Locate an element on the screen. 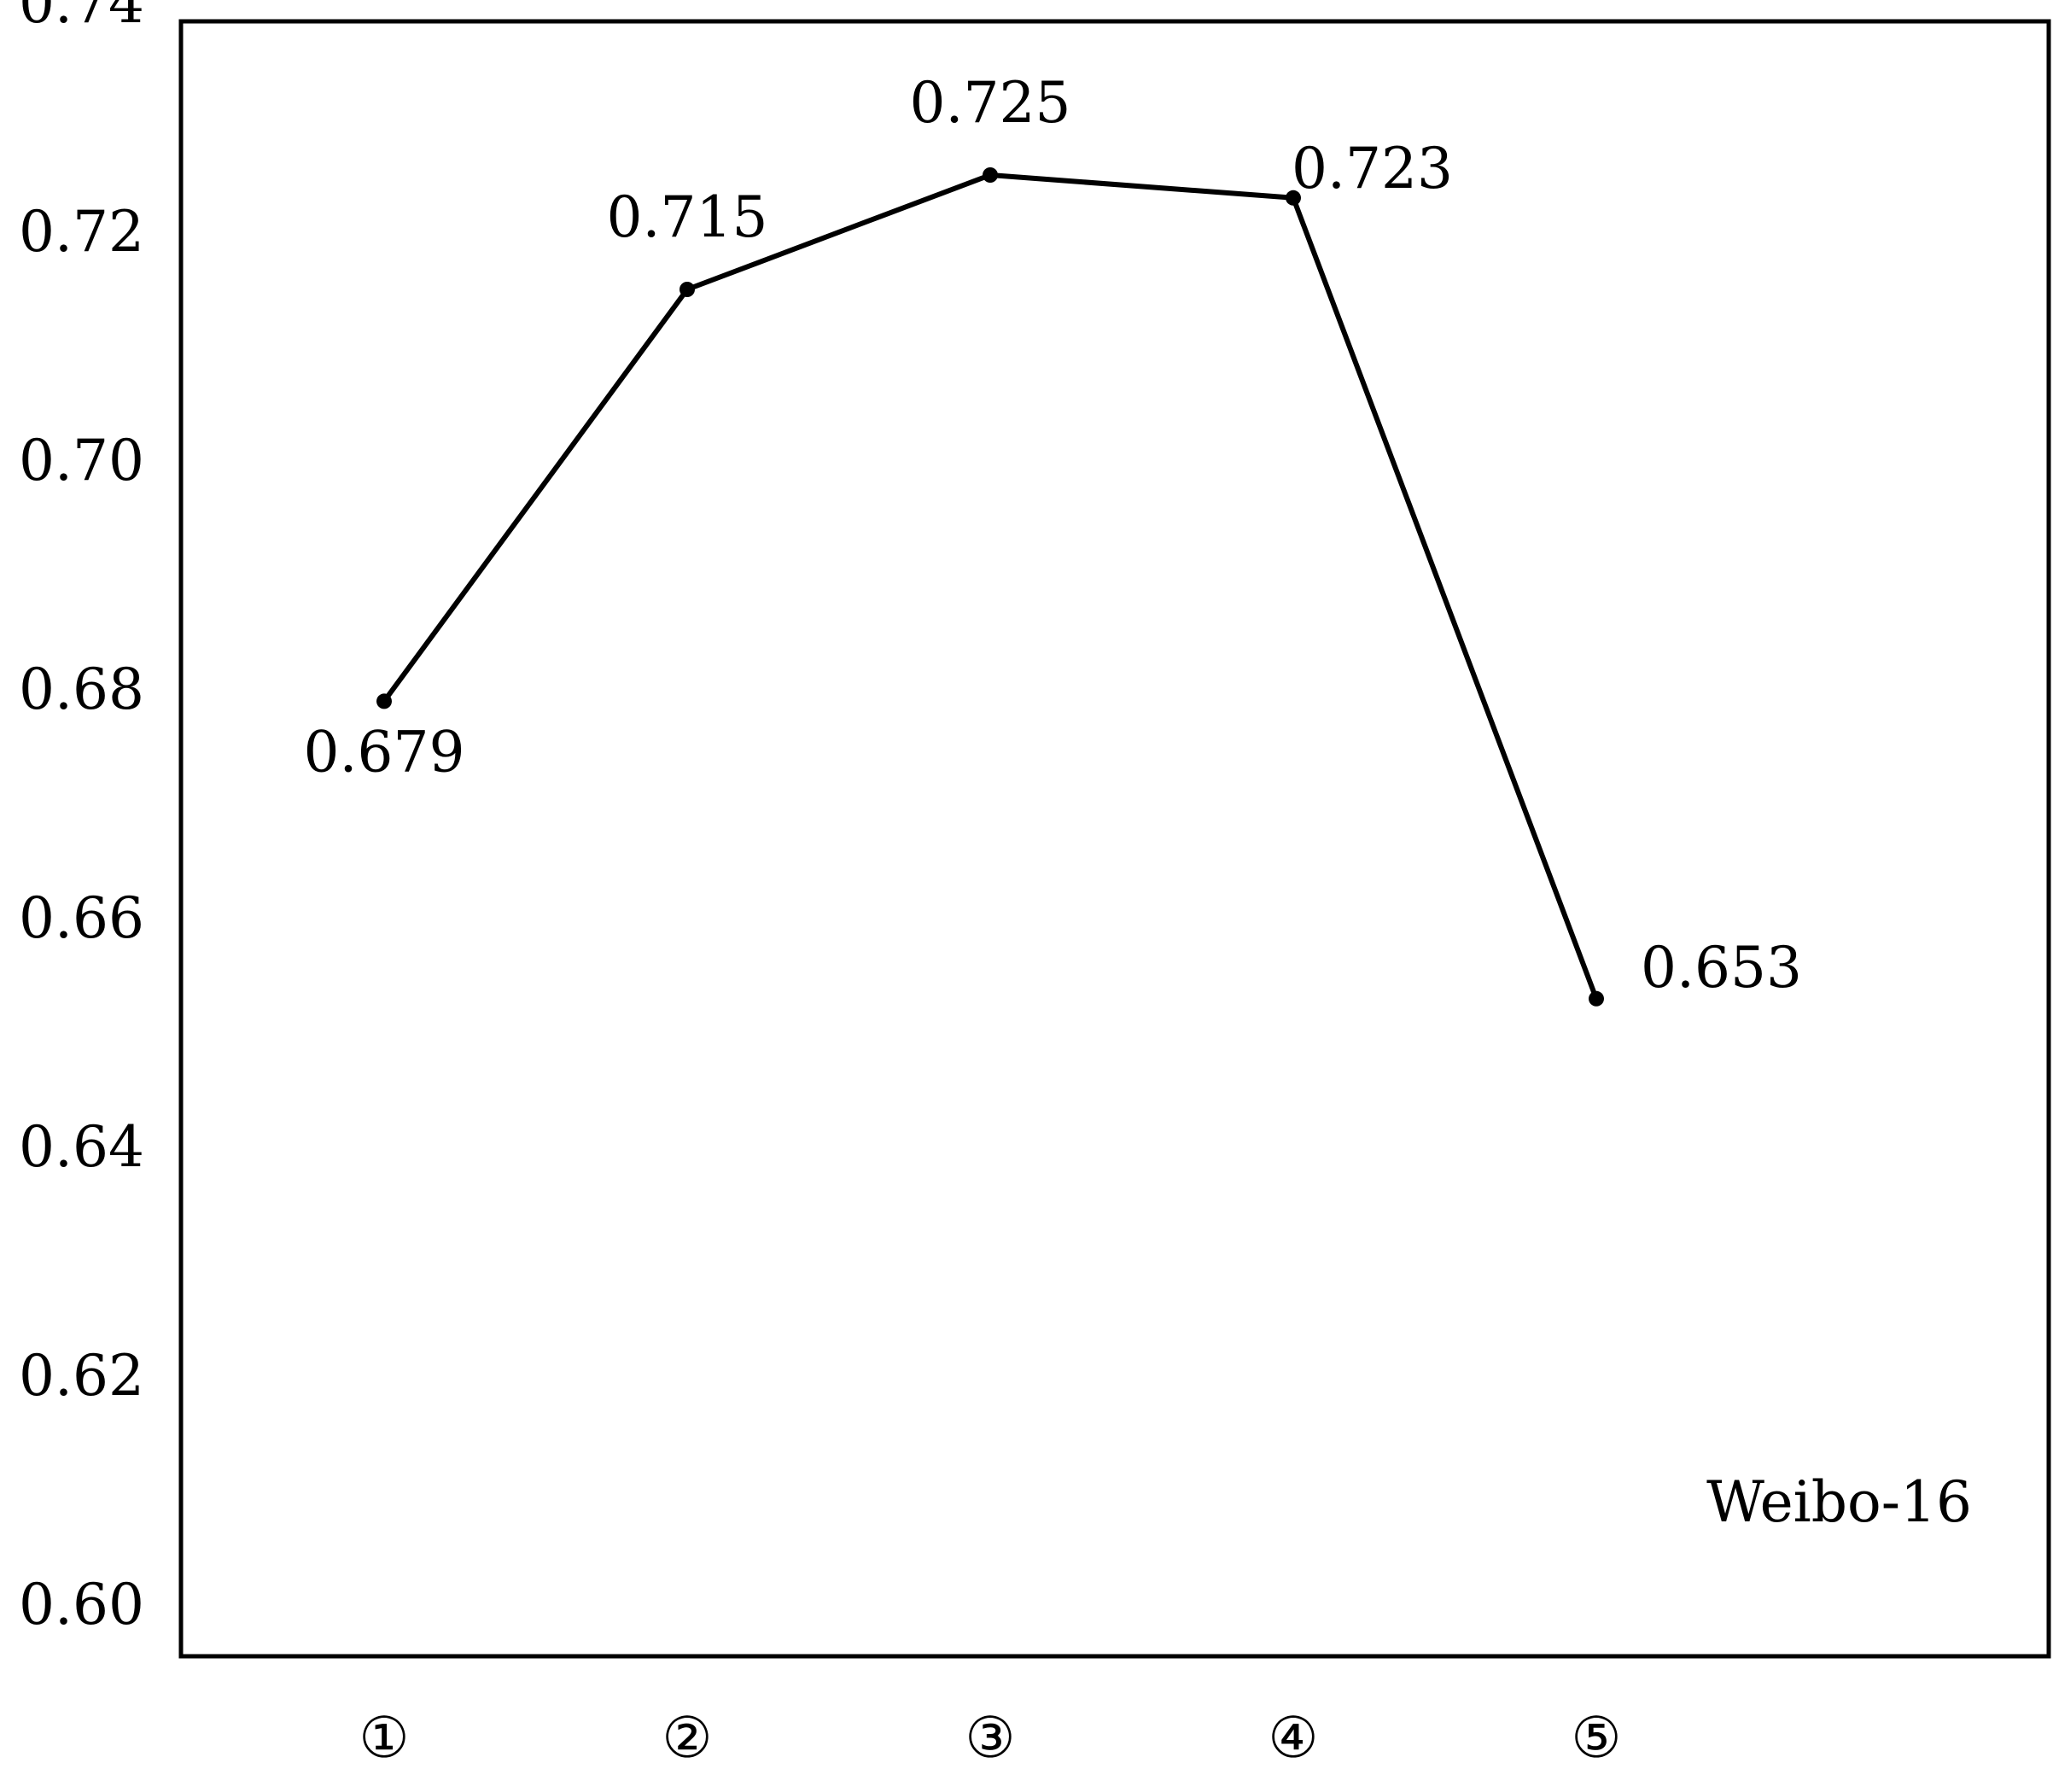 This screenshot has height=1792, width=2053. x-category-label: ④ is located at coordinates (1293, 1738).